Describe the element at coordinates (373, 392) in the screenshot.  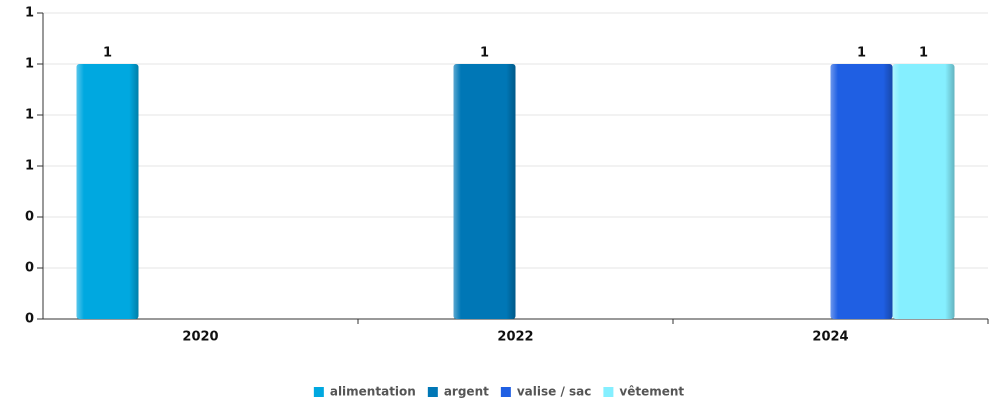
I see `legend-label: alimentation` at that location.